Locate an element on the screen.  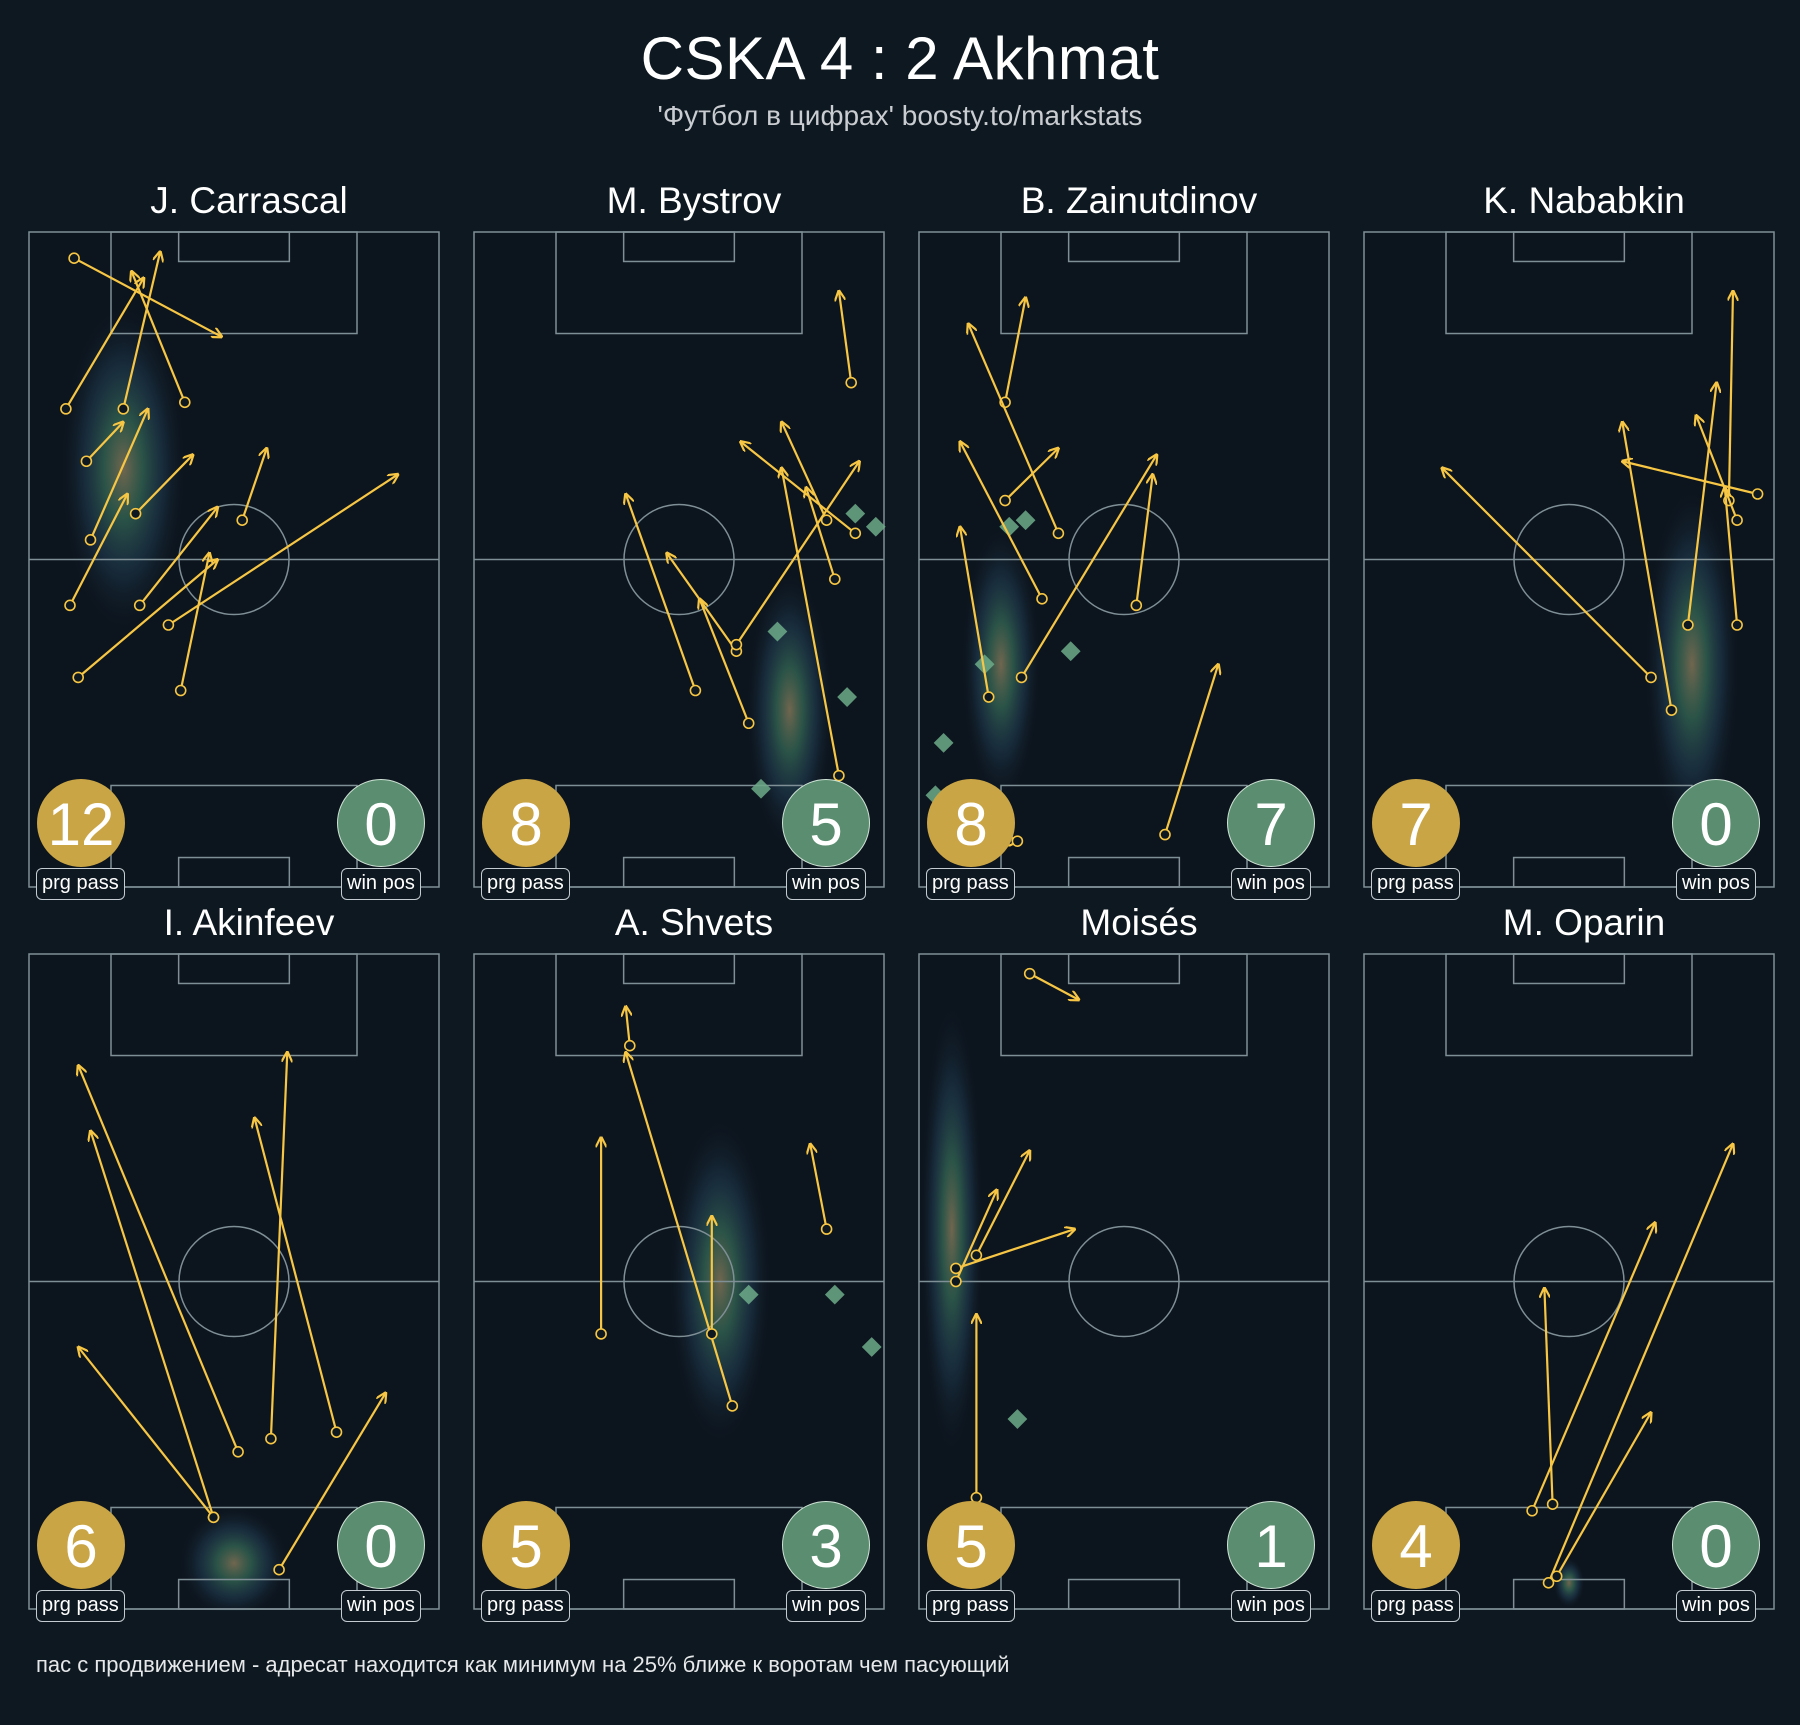
win-pos-count: 7 is located at coordinates (1271, 823).